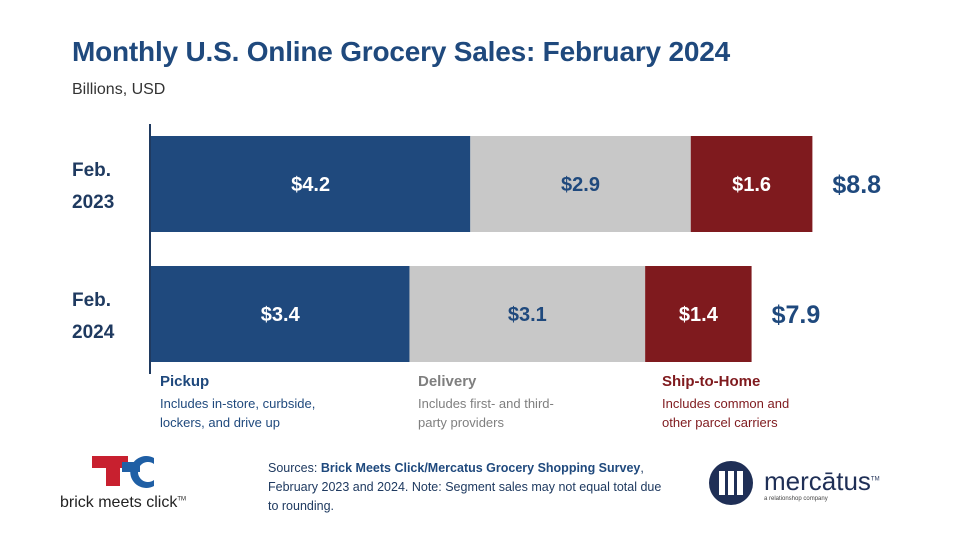  What do you see at coordinates (92, 300) in the screenshot?
I see `category-label-2024-line1: Feb.` at bounding box center [92, 300].